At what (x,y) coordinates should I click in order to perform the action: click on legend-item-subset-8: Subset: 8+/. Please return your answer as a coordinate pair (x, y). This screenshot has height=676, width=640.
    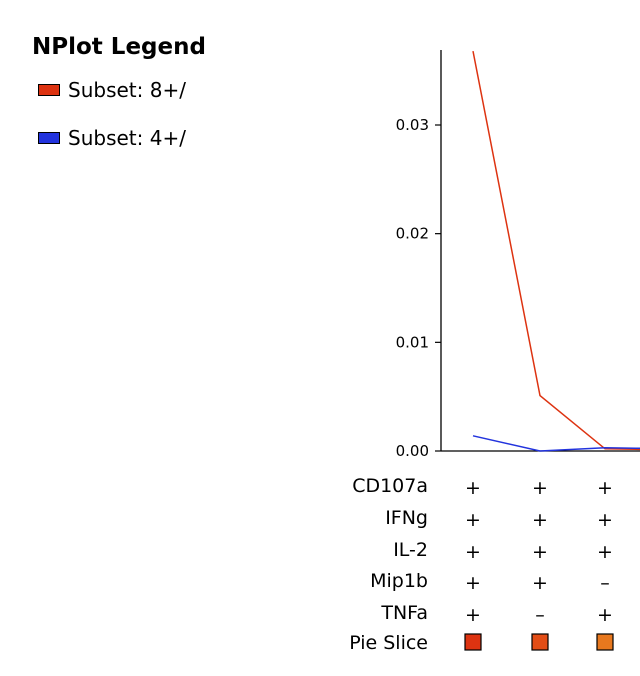
    Looking at the image, I should click on (112, 90).